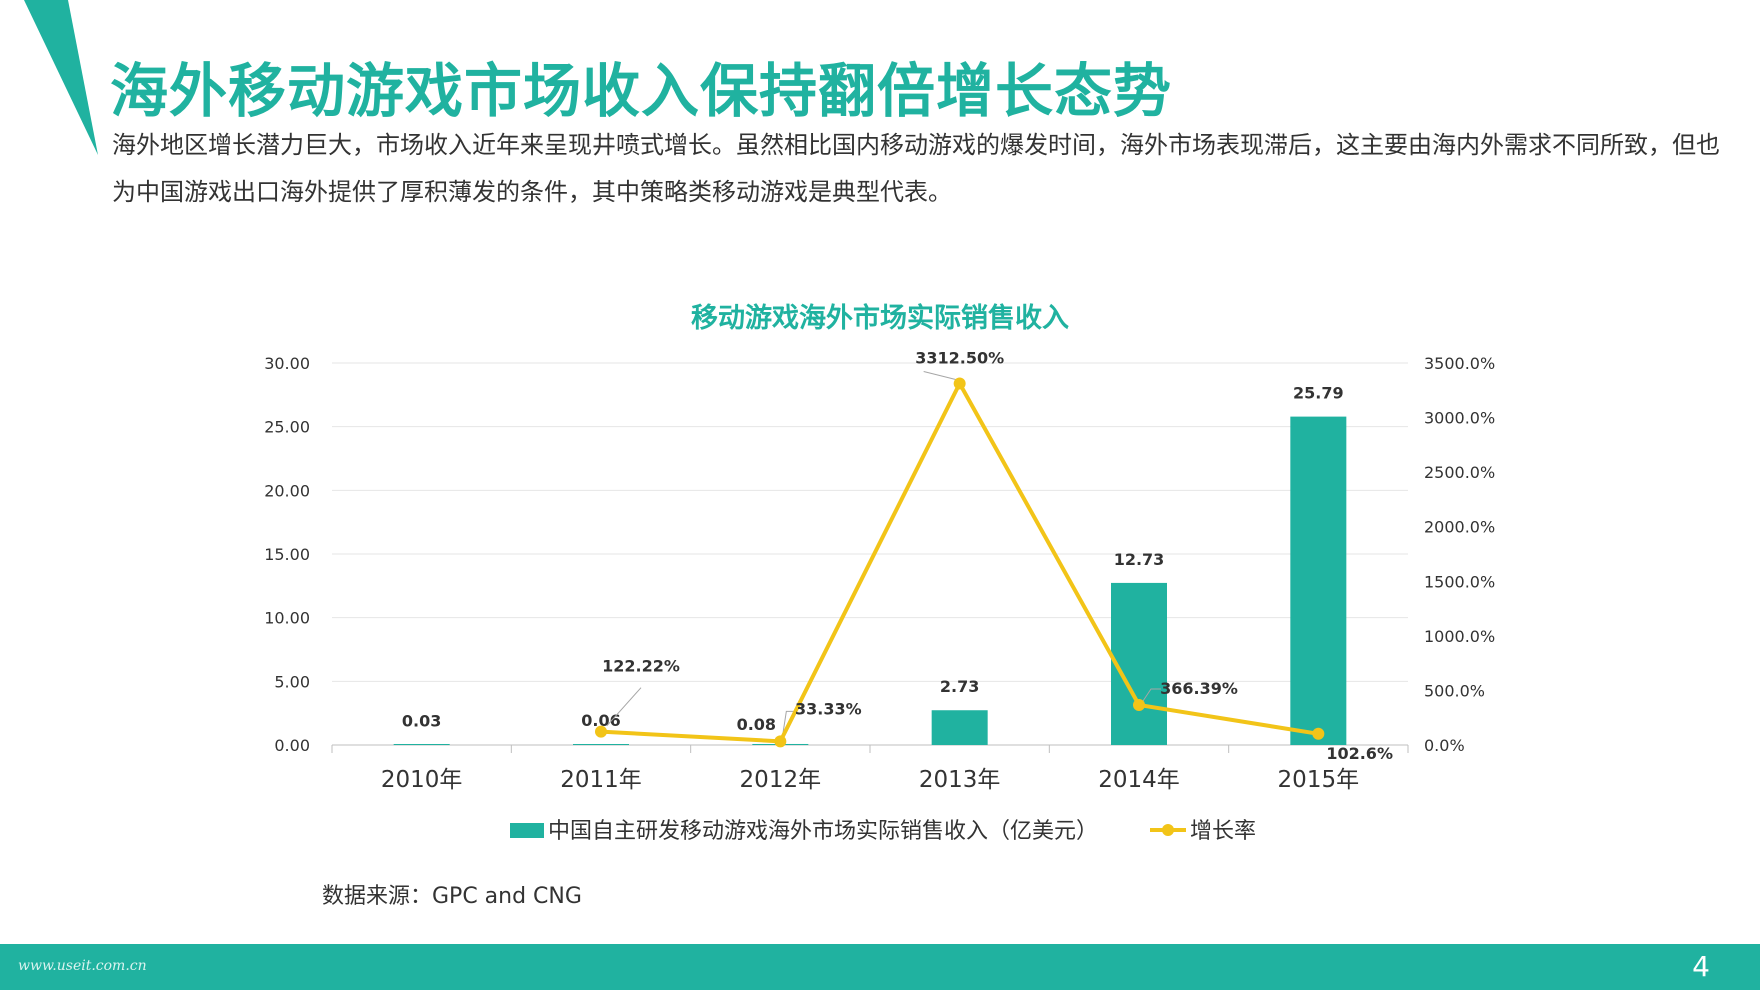 The image size is (1760, 990). What do you see at coordinates (1459, 472) in the screenshot?
I see `right-axis-tick-label: 2500.0%` at bounding box center [1459, 472].